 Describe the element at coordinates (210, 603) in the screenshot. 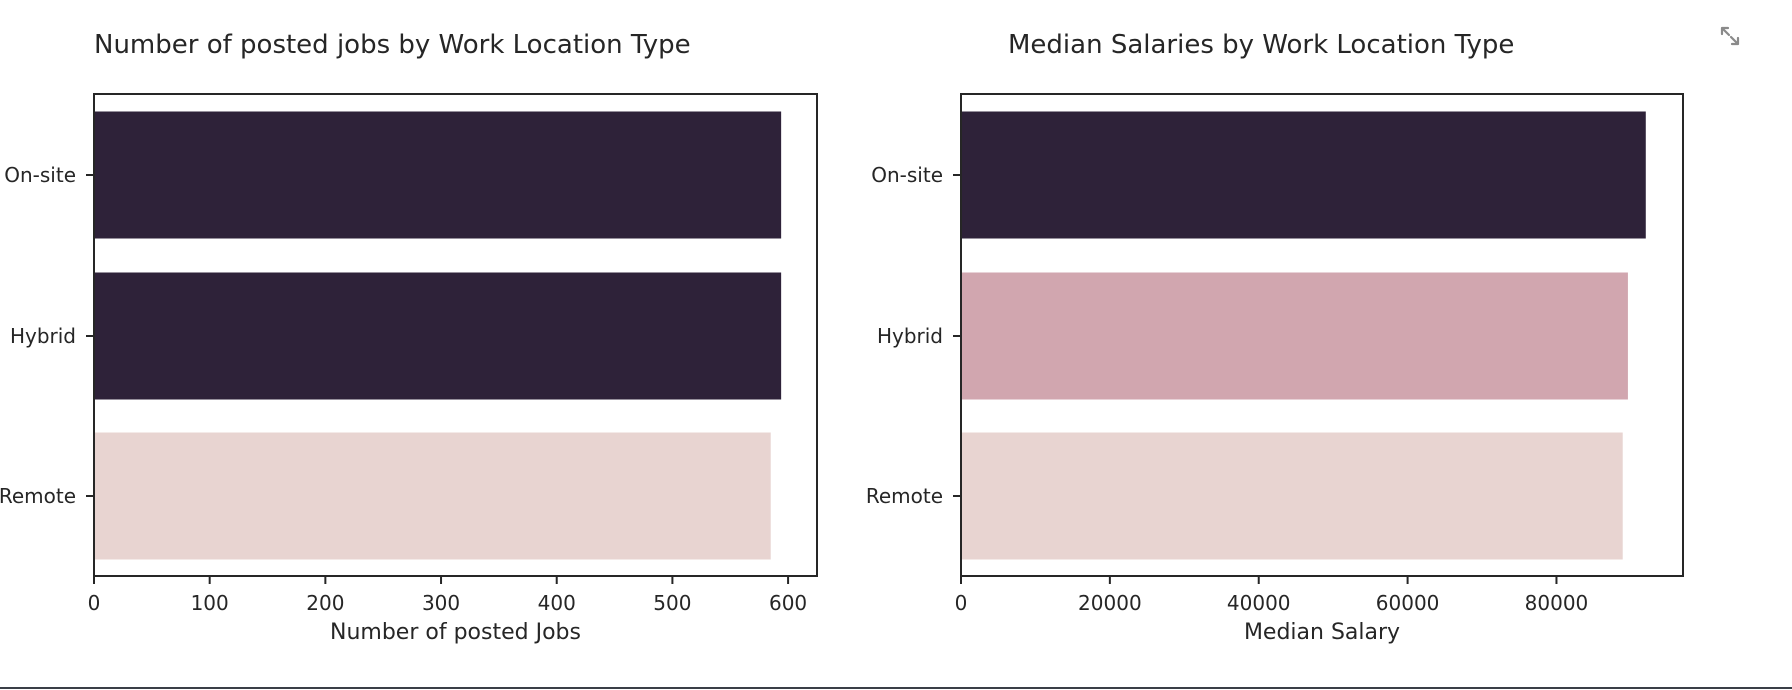

I see `x-tick-label: 100` at that location.